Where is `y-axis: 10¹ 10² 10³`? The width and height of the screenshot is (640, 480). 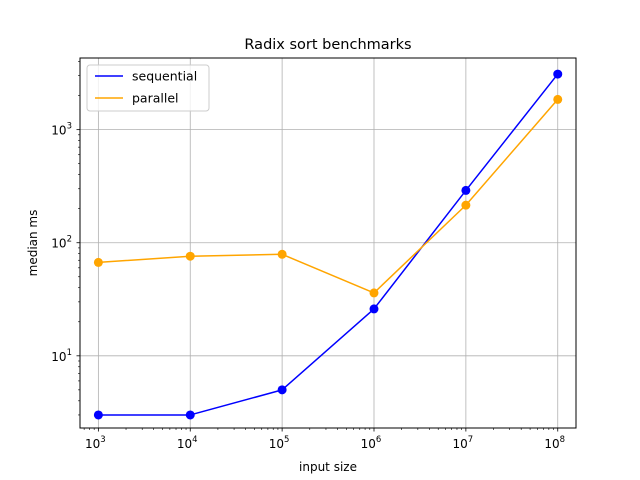 y-axis: 10¹ 10² 10³ is located at coordinates (65, 238).